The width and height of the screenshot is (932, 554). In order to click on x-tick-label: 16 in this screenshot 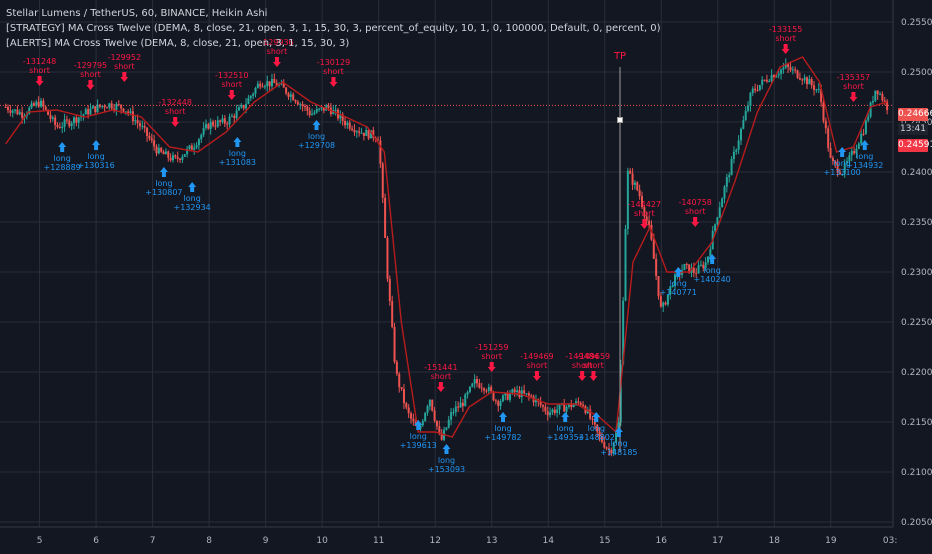, I will do `click(662, 541)`.